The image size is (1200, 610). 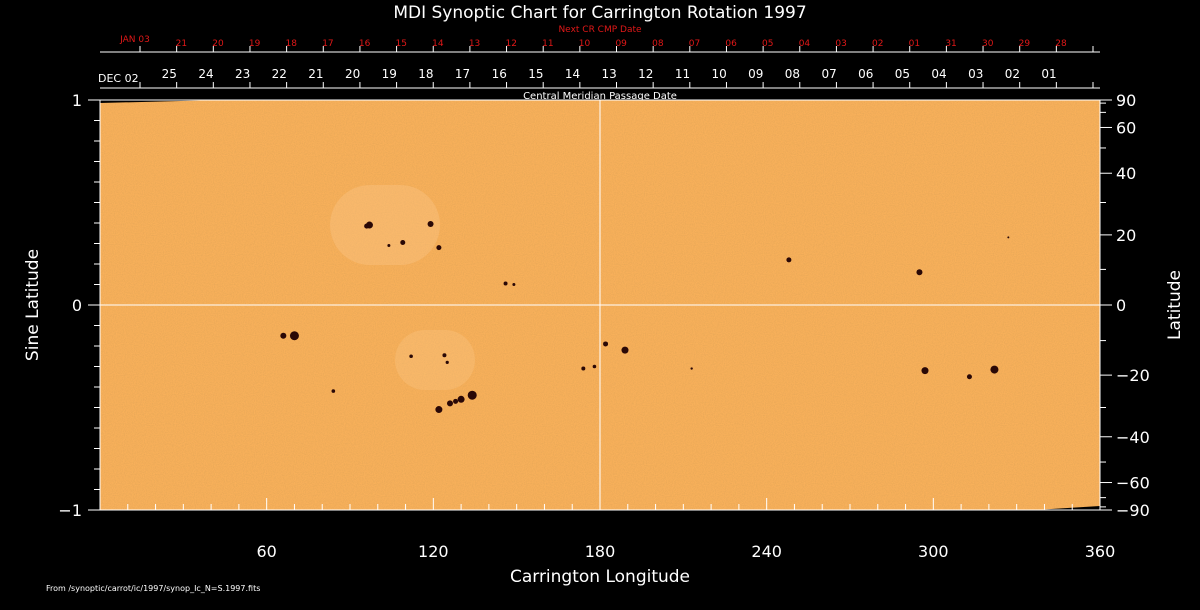 What do you see at coordinates (621, 529) in the screenshot?
I see `x-axis: 60 120 180 240 300 360` at bounding box center [621, 529].